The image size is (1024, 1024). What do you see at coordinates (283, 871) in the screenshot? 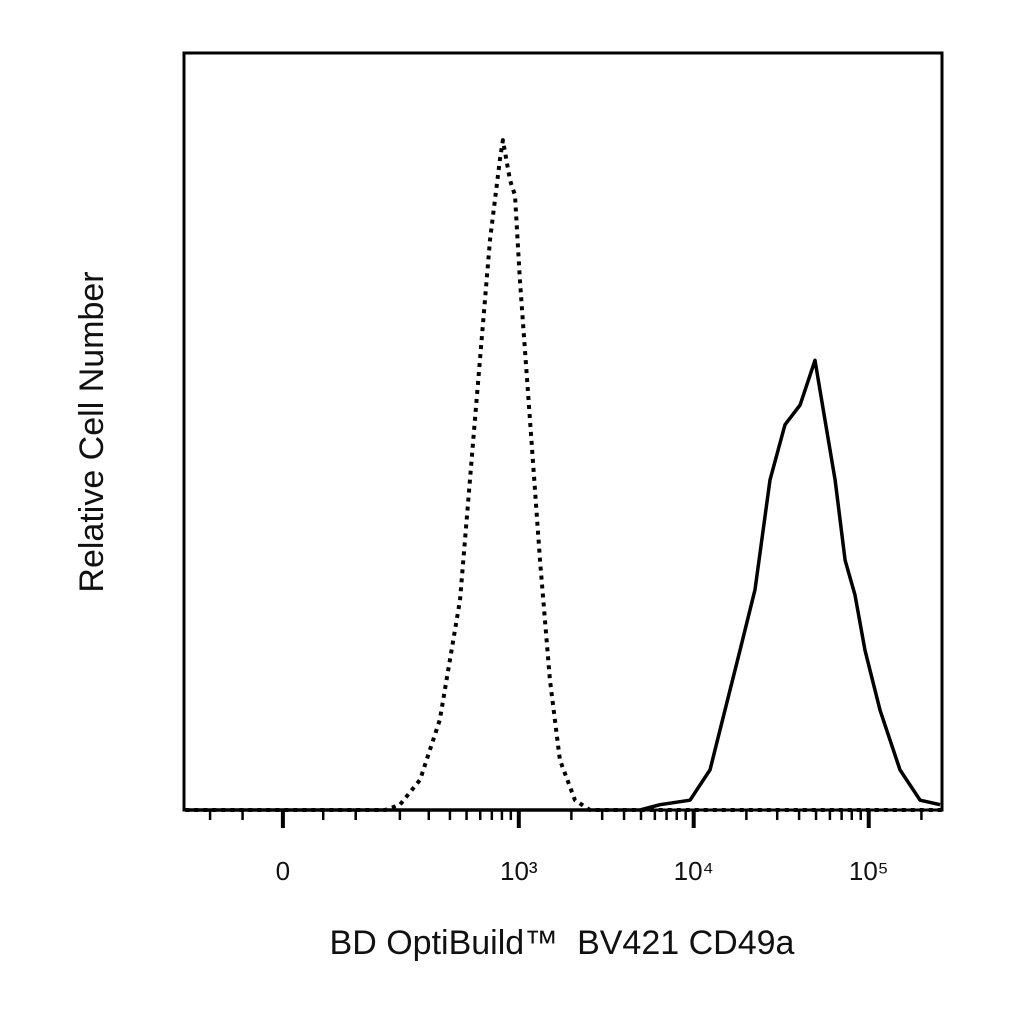
I see `x-tick-label: 0` at bounding box center [283, 871].